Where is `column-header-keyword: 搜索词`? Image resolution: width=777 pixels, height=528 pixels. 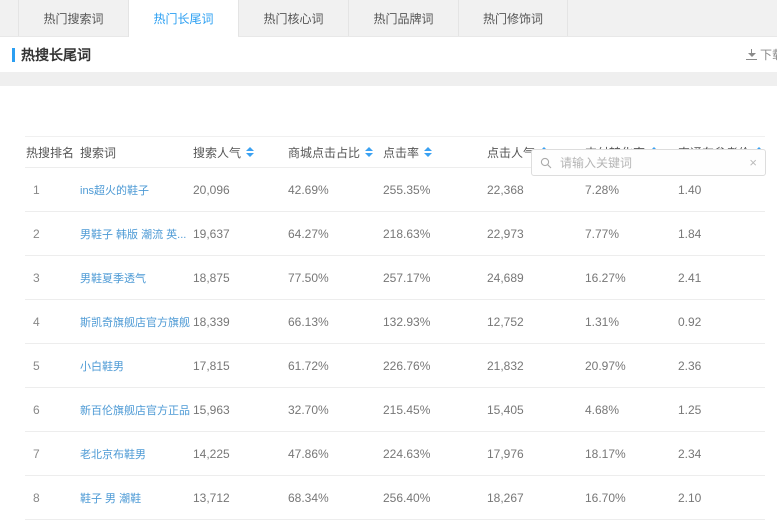 column-header-keyword: 搜索词 is located at coordinates (98, 152).